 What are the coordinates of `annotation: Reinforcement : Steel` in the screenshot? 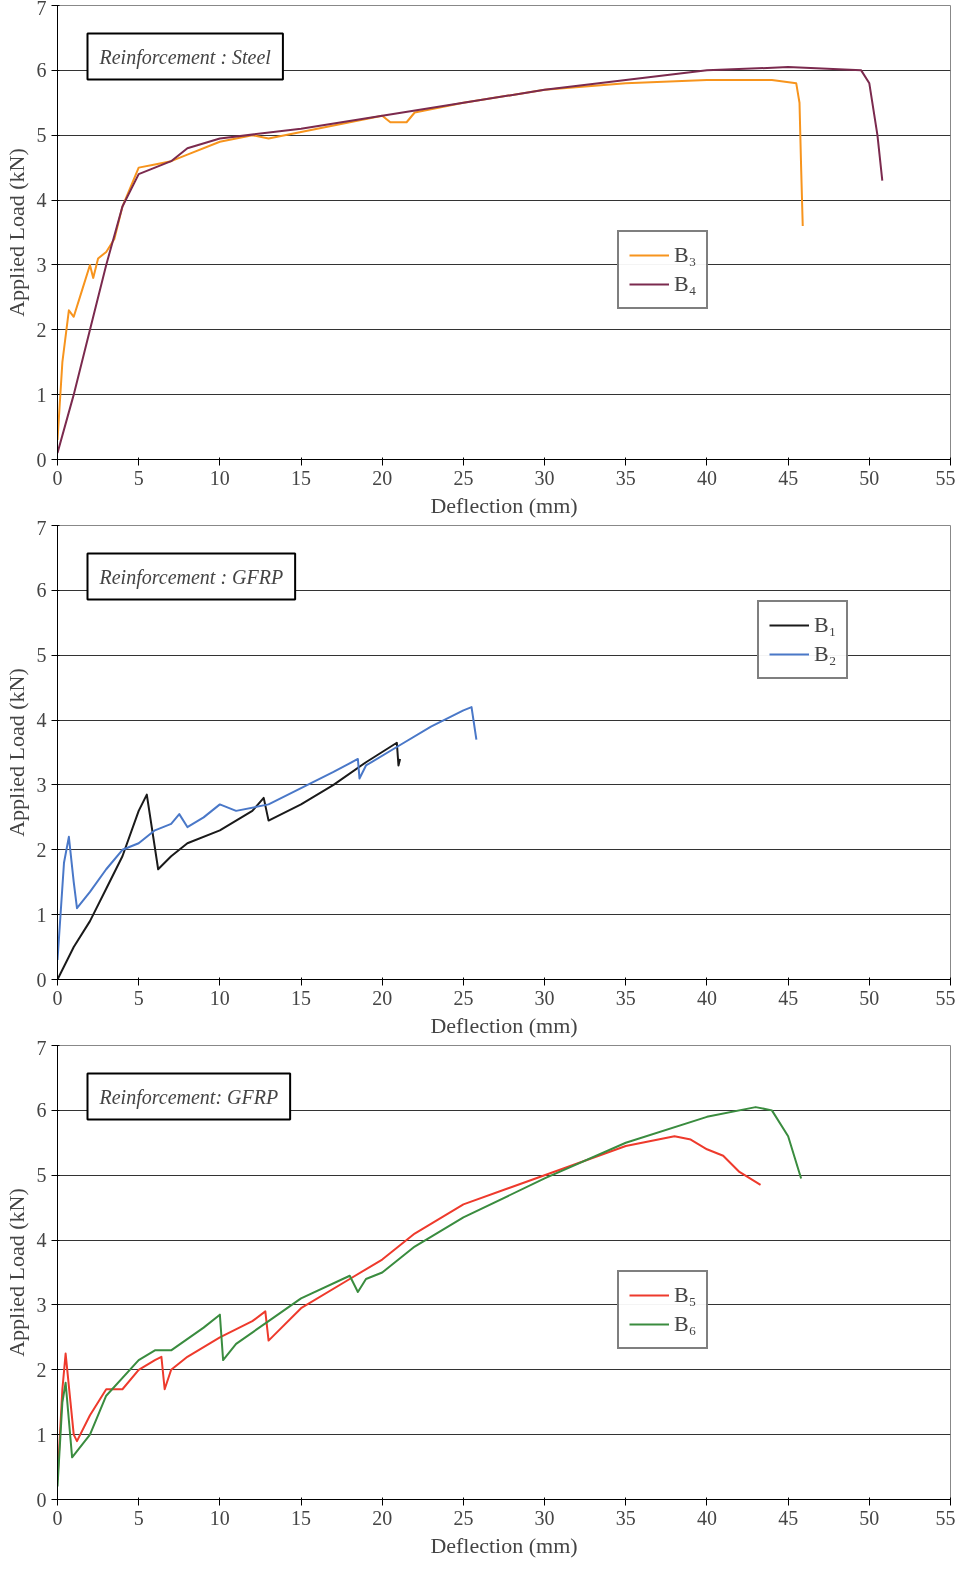 It's located at (185, 57).